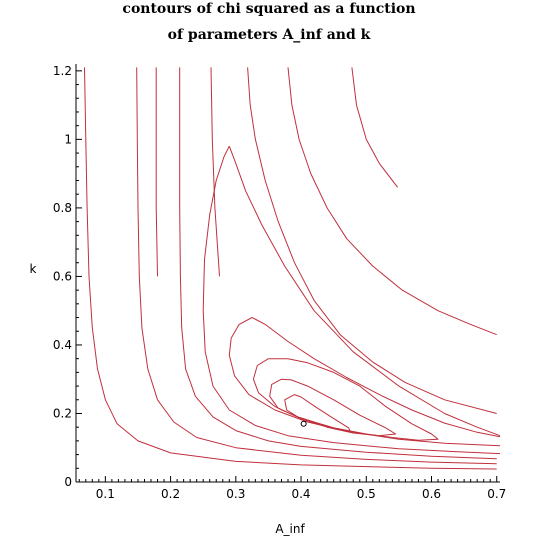  What do you see at coordinates (62, 208) in the screenshot?
I see `y-tick-label: 0.8` at bounding box center [62, 208].